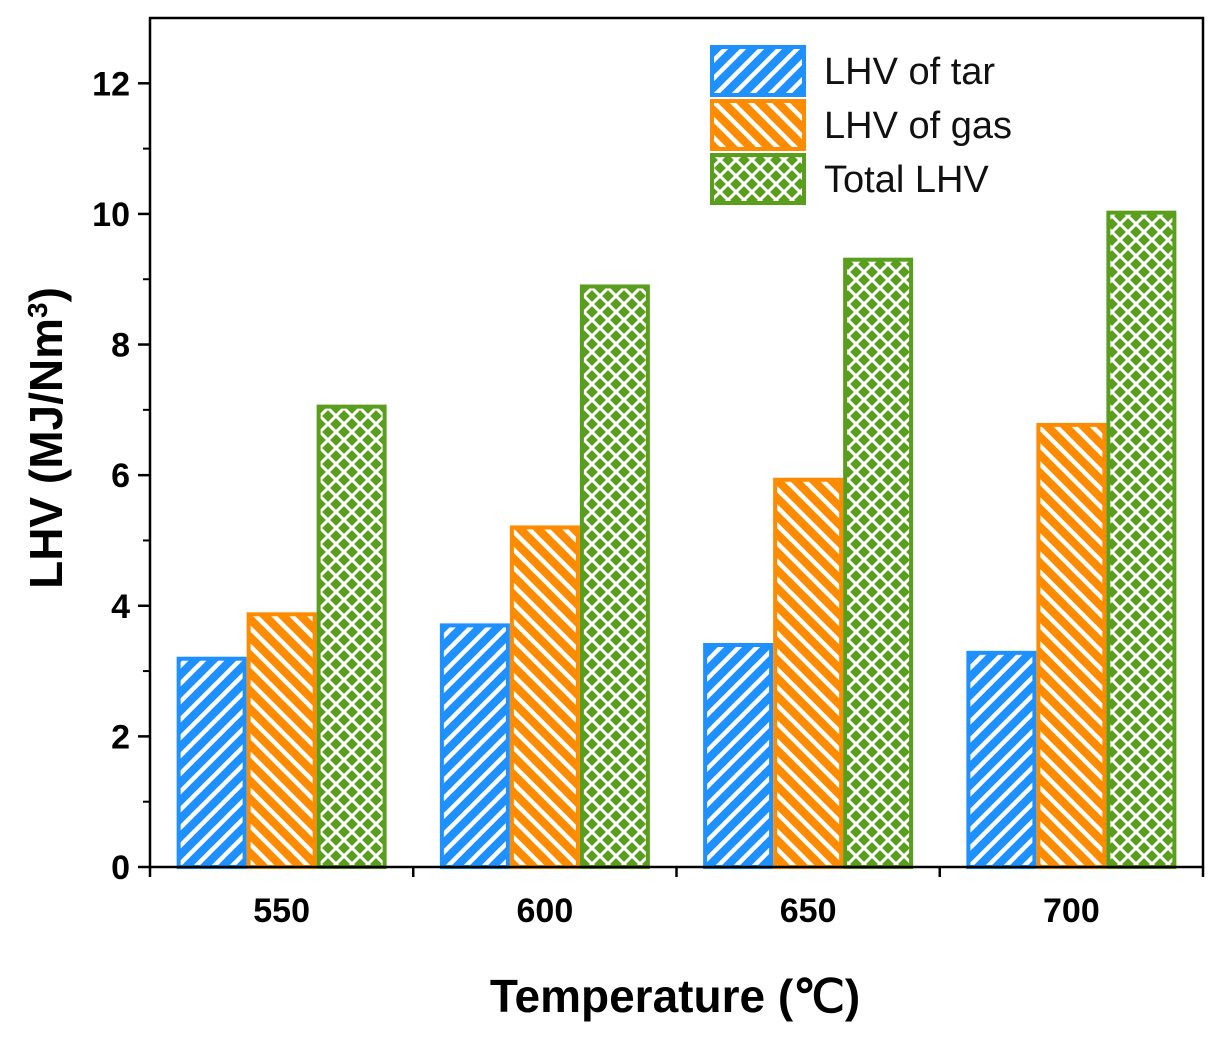 The height and width of the screenshot is (1045, 1222). Describe the element at coordinates (545, 911) in the screenshot. I see `x-tick-label-600: 600` at that location.